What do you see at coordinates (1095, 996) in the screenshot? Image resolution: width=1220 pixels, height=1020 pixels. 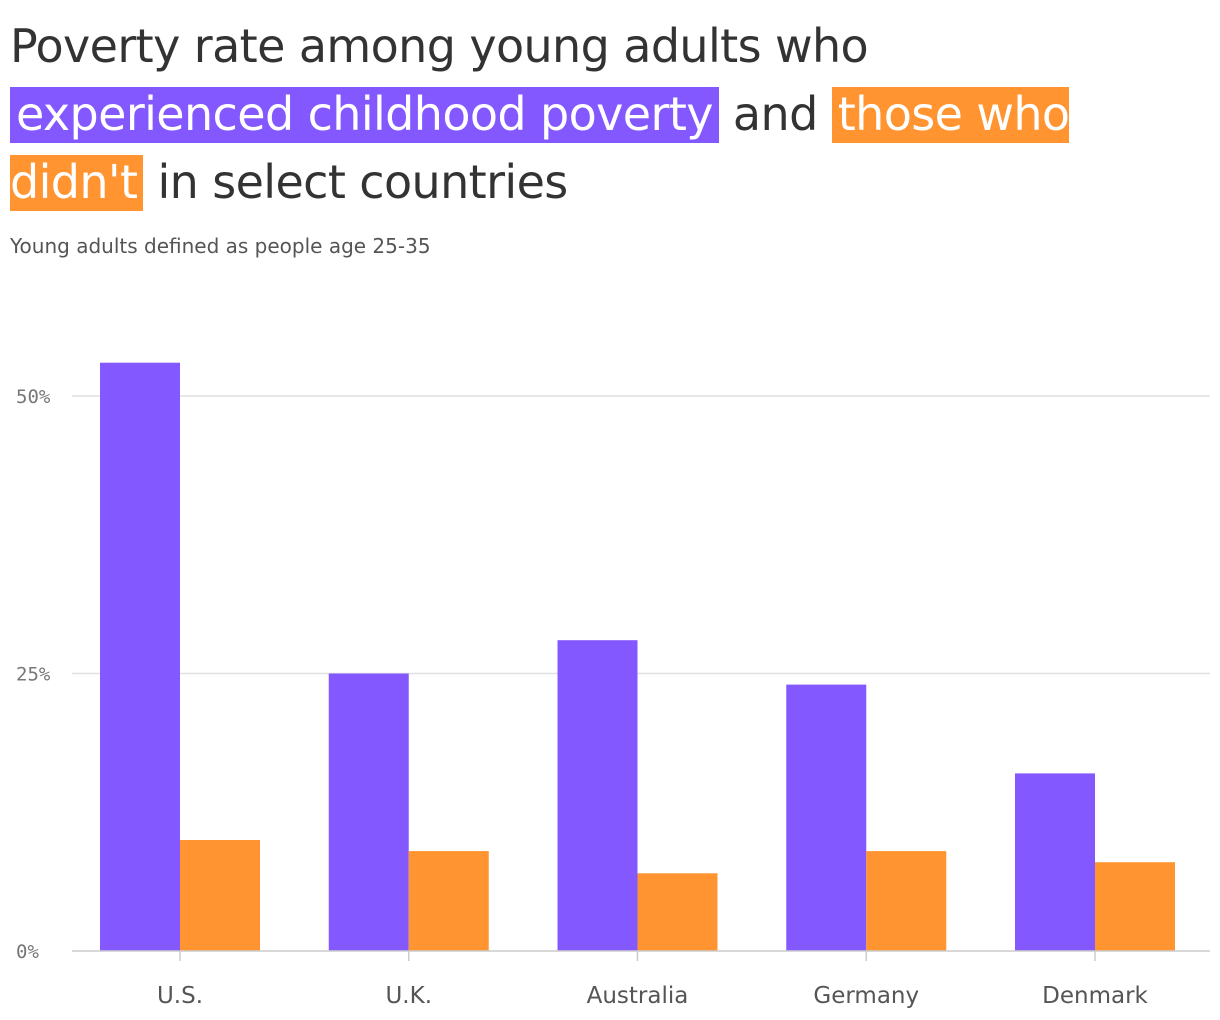 I see `x-category-label: Denmark` at bounding box center [1095, 996].